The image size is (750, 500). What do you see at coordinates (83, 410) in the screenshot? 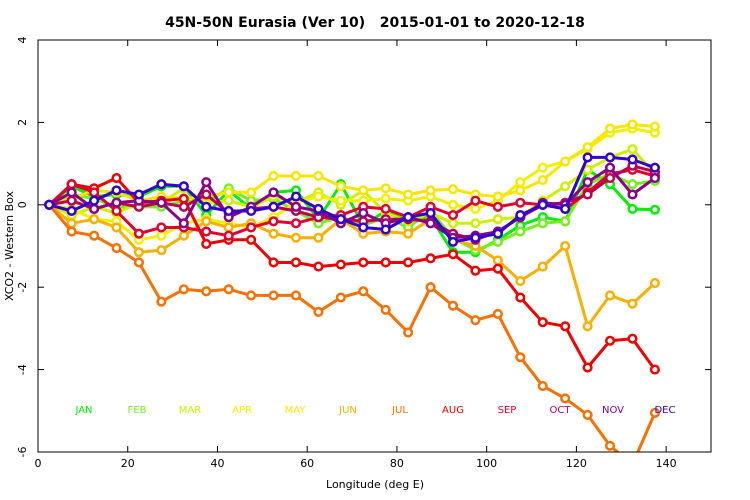
I see `legend-entry-jan: JAN` at bounding box center [83, 410].